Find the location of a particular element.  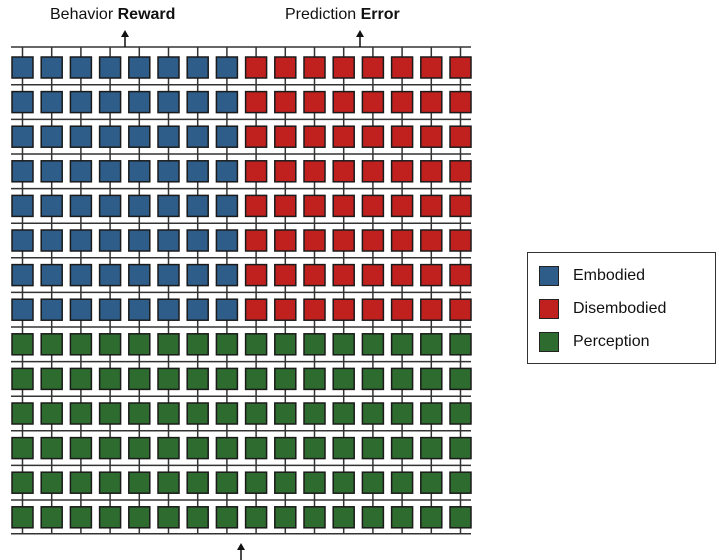

behavior-reward-label: Behavior Reward is located at coordinates (112, 15).